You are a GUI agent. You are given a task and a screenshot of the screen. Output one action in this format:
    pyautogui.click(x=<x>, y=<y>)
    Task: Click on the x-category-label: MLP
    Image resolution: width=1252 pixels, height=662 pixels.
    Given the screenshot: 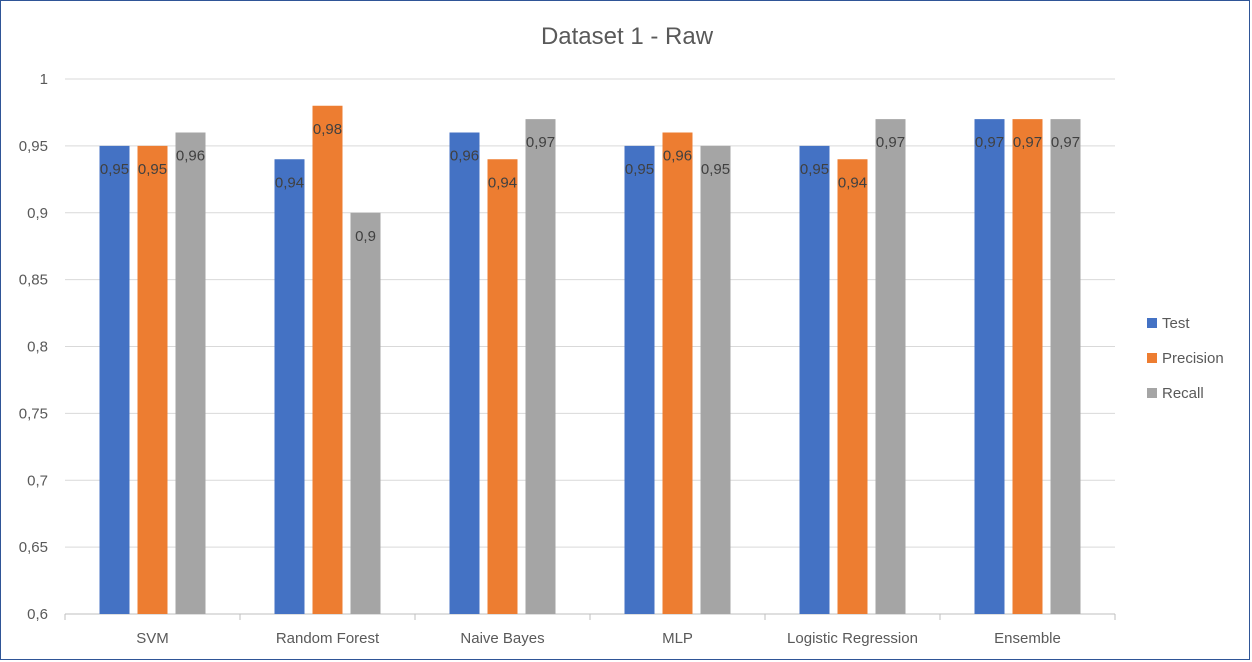 What is the action you would take?
    pyautogui.click(x=677, y=638)
    